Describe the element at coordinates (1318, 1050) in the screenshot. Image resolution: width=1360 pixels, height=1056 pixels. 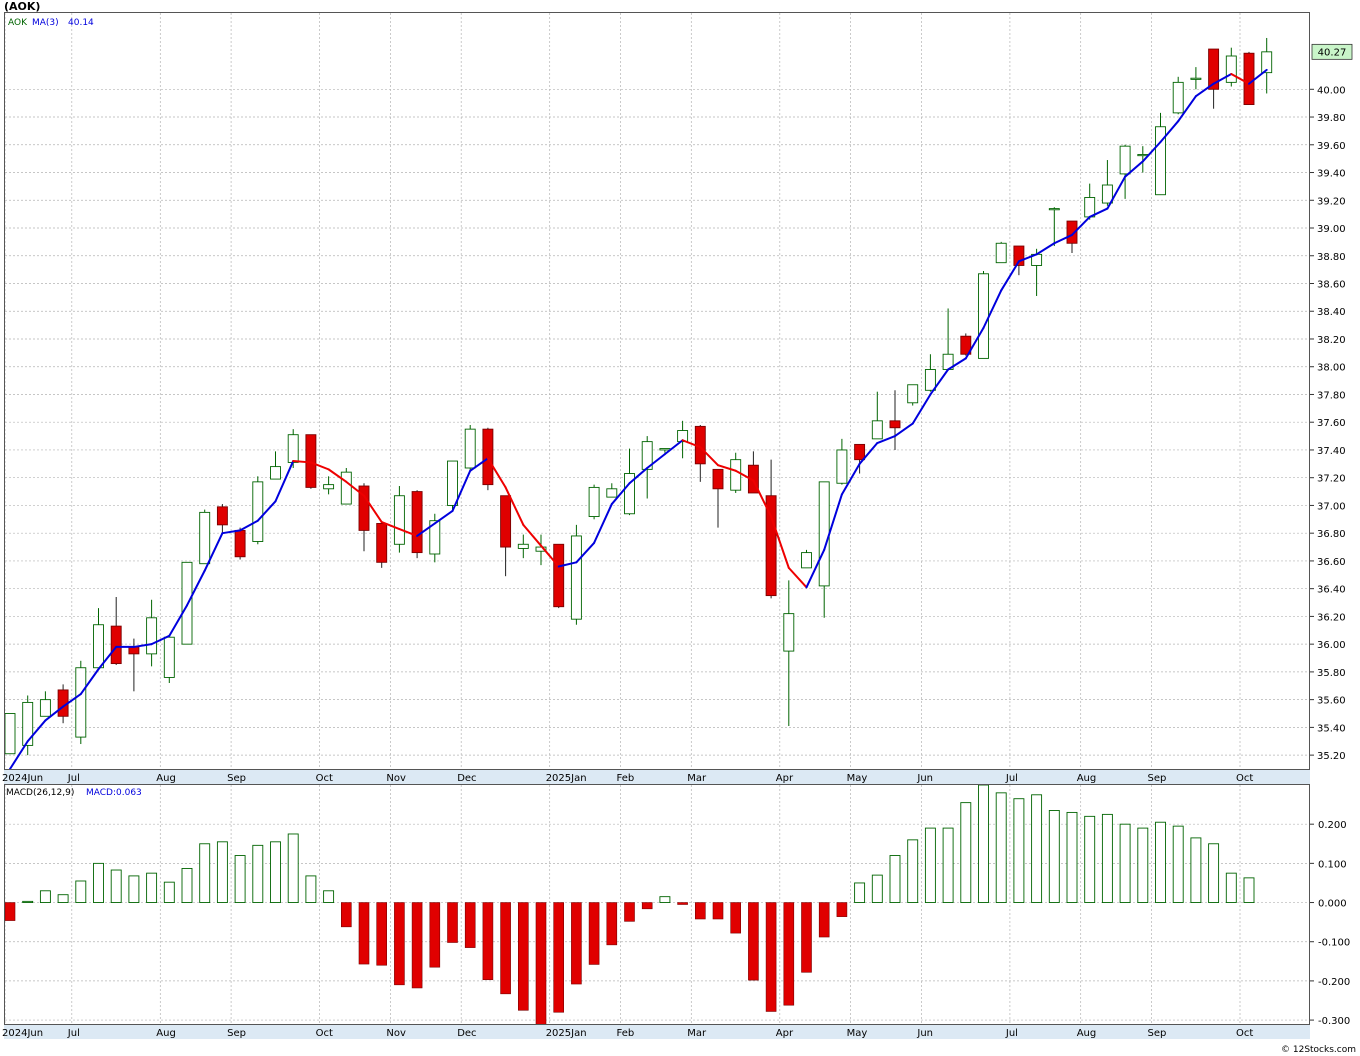
I see `credit-text: © 12Stocks.com` at that location.